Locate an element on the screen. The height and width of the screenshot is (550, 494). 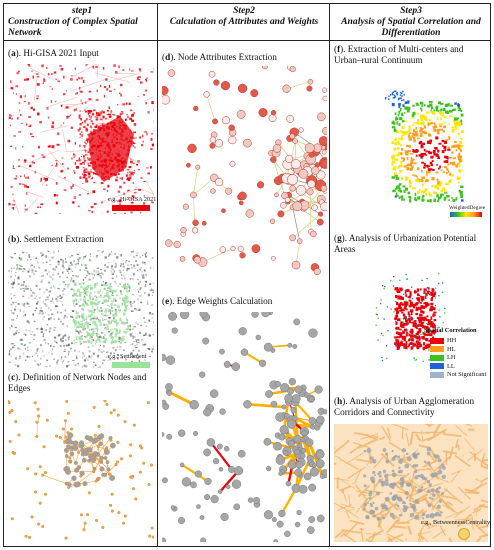
panel-e-map is located at coordinates (244, 427).